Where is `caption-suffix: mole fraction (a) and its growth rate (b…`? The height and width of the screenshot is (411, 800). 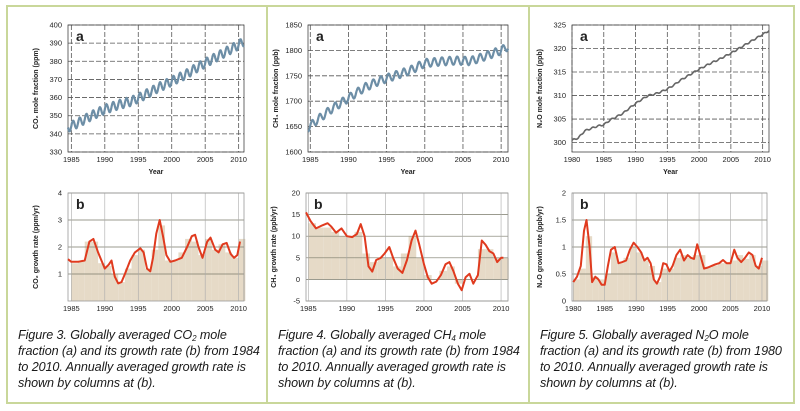 caption-suffix: mole fraction (a) and its growth rate (b… is located at coordinates (399, 359).